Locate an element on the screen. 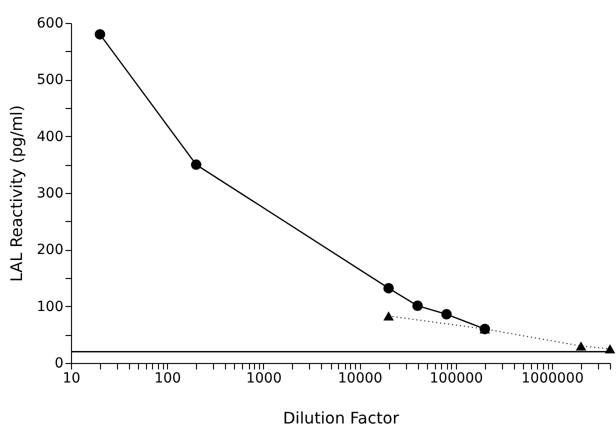 This screenshot has width=616, height=436. y-tick-label: 600 is located at coordinates (50, 24).